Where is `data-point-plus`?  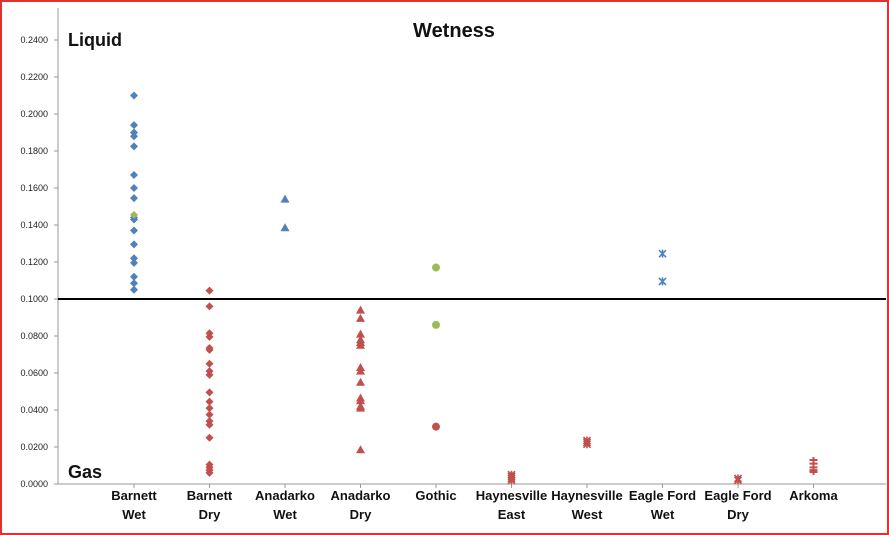
data-point-plus is located at coordinates (813, 471).